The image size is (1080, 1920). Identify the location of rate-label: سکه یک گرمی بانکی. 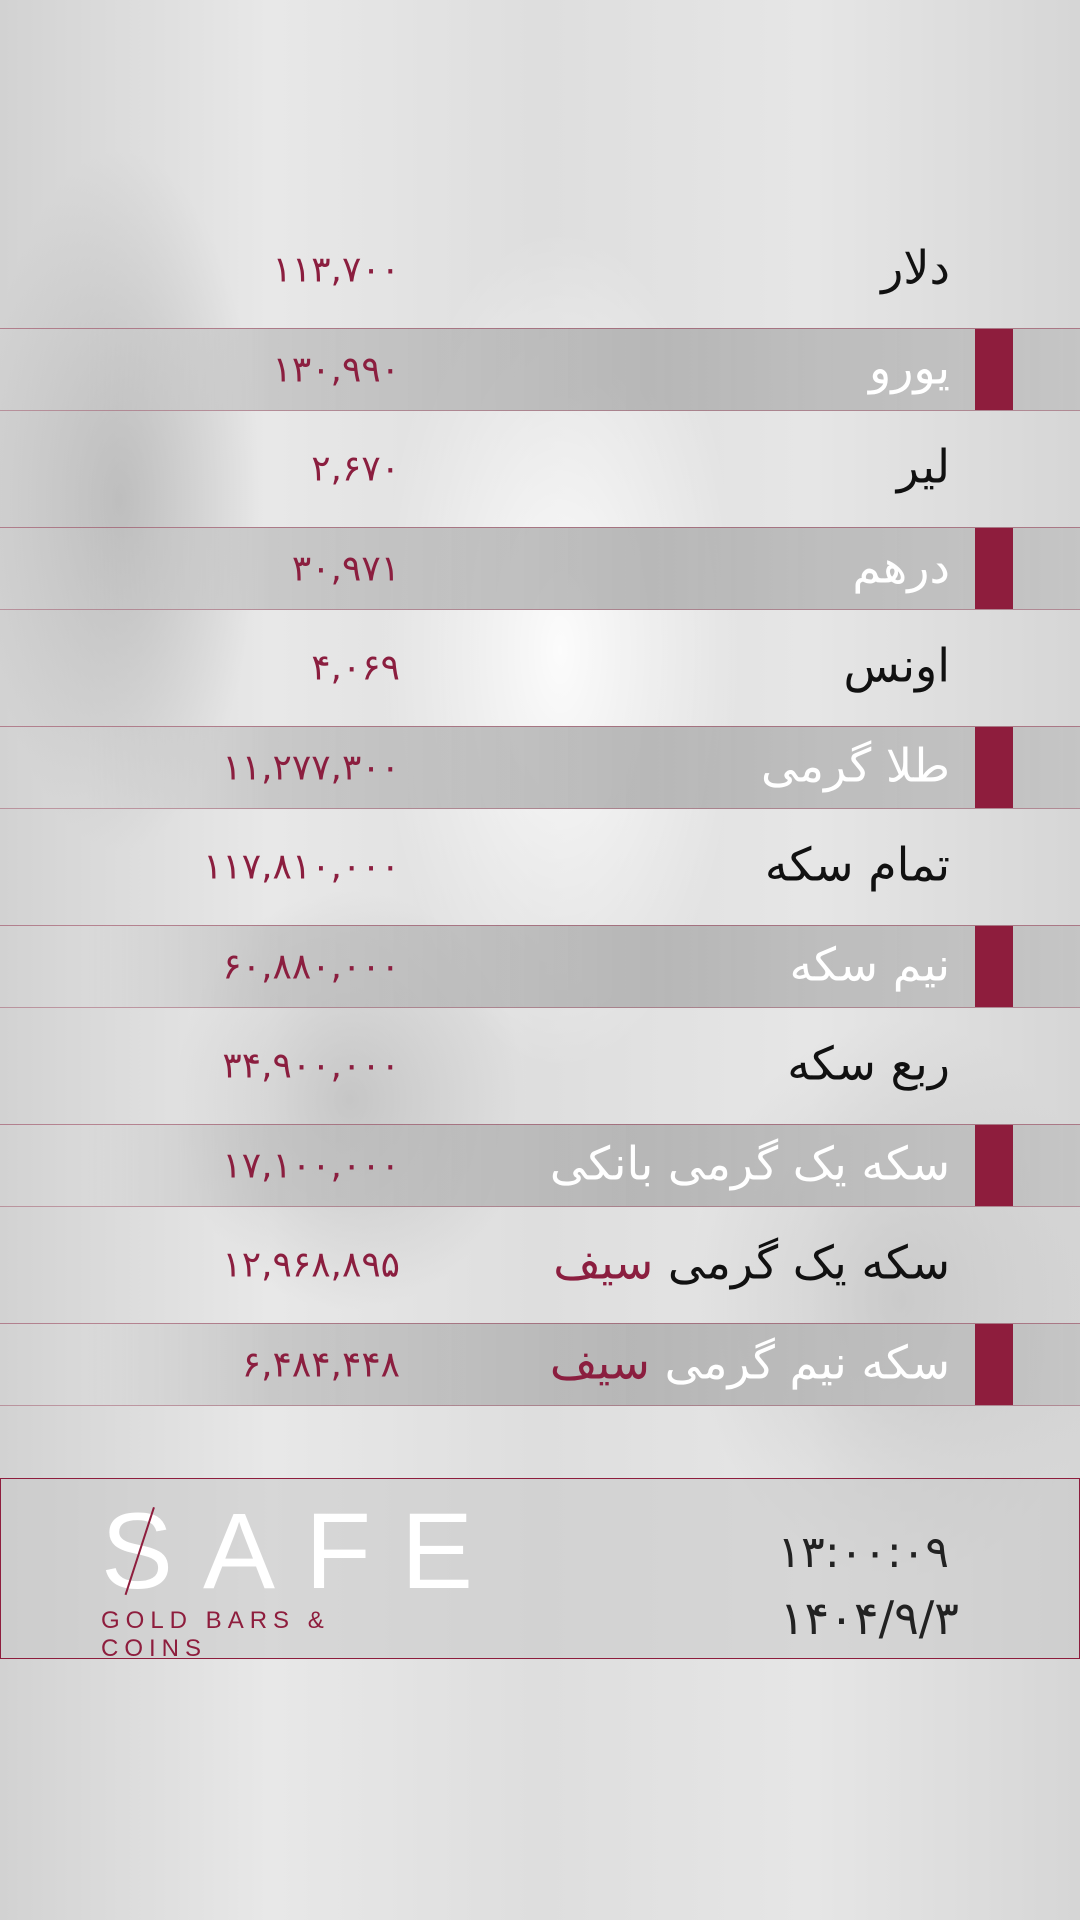
(750, 1163).